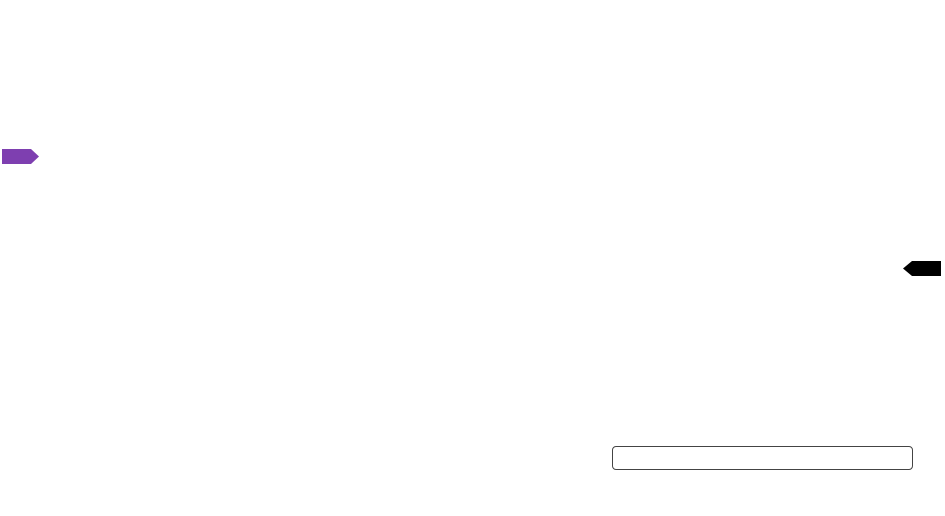 The height and width of the screenshot is (516, 945). What do you see at coordinates (622, 462) in the screenshot?
I see `ism-series-swatch` at bounding box center [622, 462].